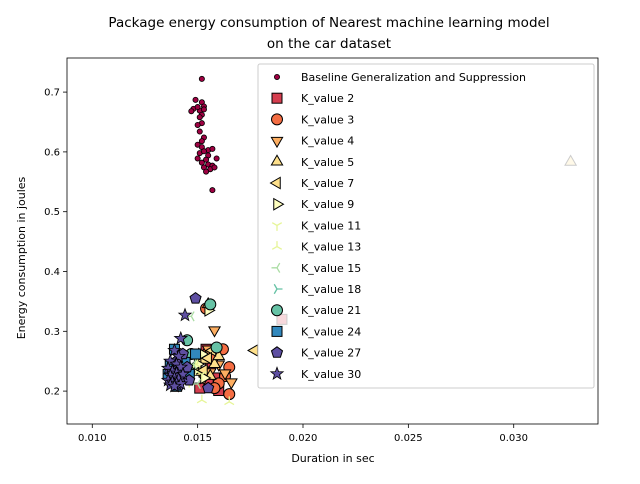 The height and width of the screenshot is (484, 640). I want to click on chart-title-line-2: on the car dataset, so click(329, 44).